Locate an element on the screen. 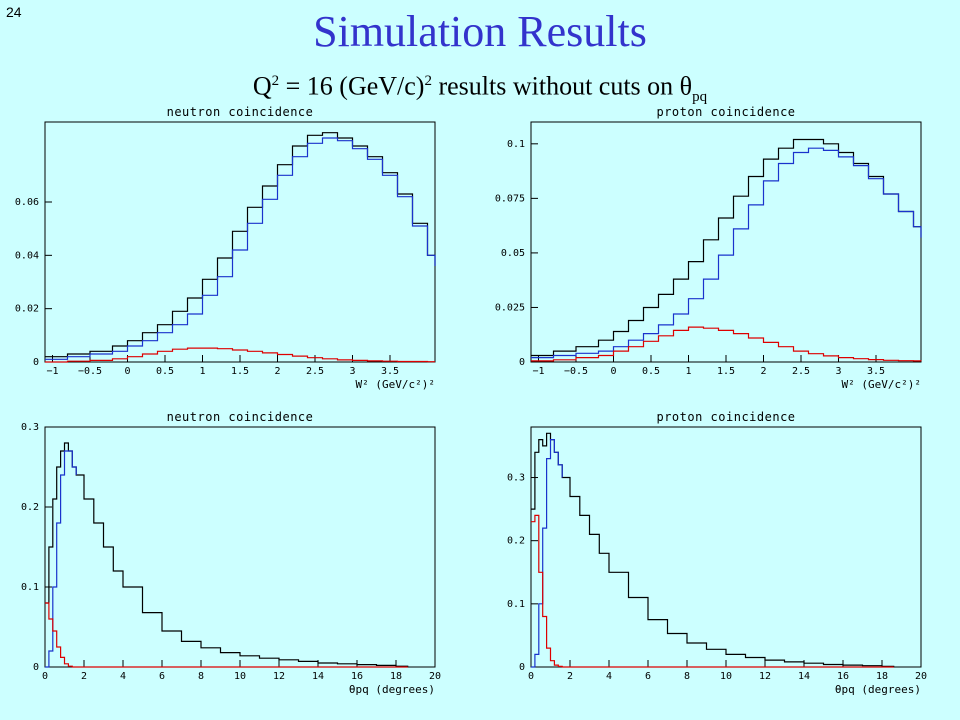 The width and height of the screenshot is (960, 720). subtitle-q: Q is located at coordinates (262, 86).